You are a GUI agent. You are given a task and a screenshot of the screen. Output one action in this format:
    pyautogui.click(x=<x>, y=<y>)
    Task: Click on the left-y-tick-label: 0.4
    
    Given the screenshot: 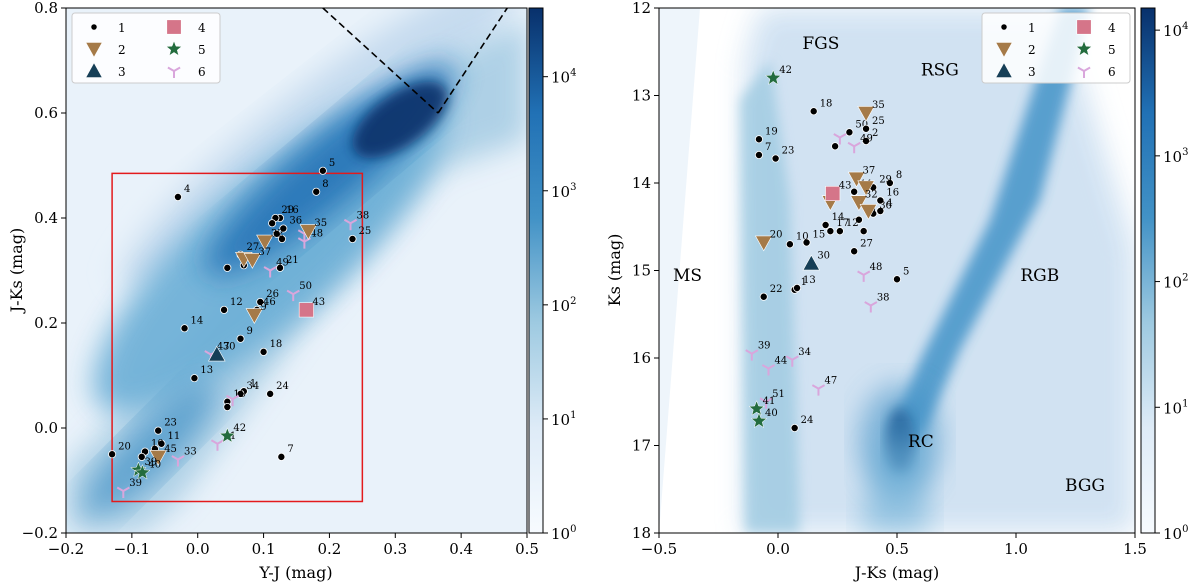 What is the action you would take?
    pyautogui.click(x=46, y=218)
    